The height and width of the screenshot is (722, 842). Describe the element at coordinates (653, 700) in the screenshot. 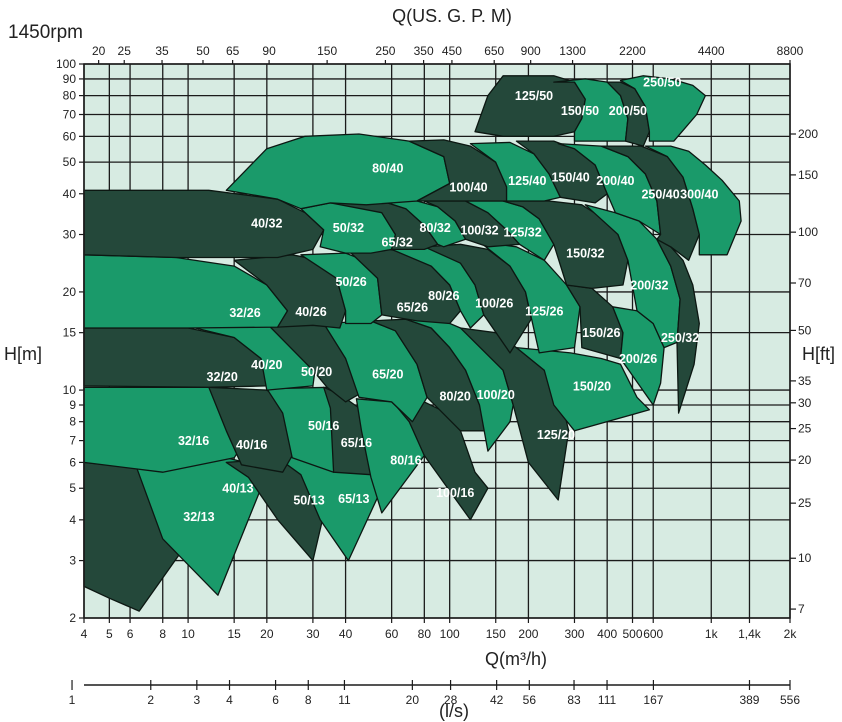

I see `ls-tick-label: 167` at that location.